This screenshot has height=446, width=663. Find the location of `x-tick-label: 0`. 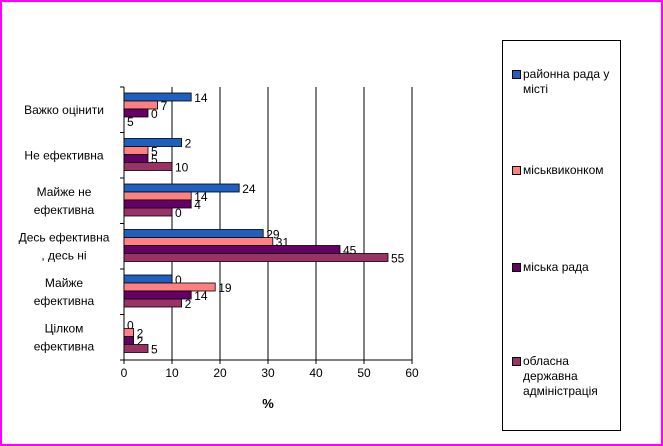

x-tick-label: 0 is located at coordinates (124, 373).